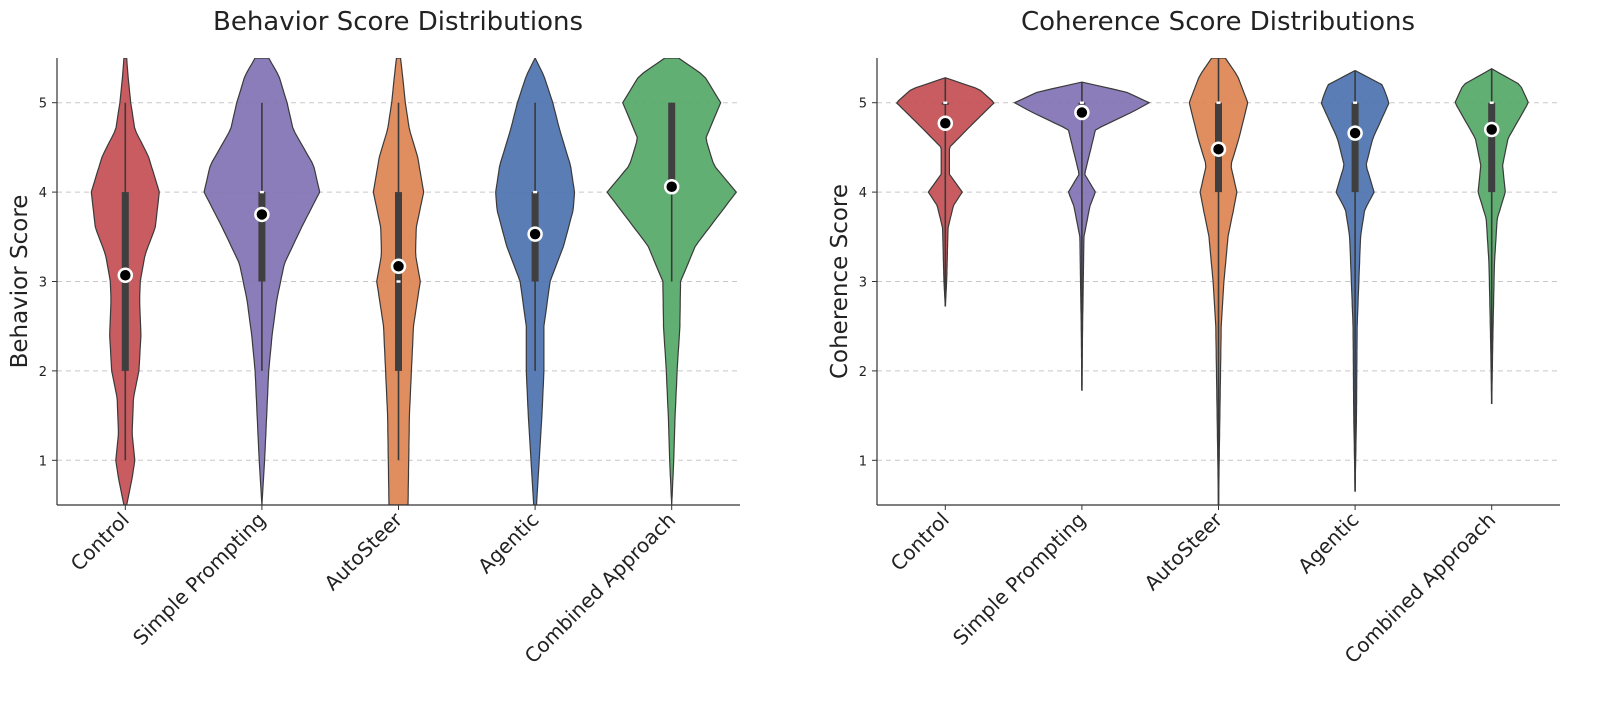  What do you see at coordinates (840, 281) in the screenshot?
I see `y-axis-label: Coherence Score` at bounding box center [840, 281].